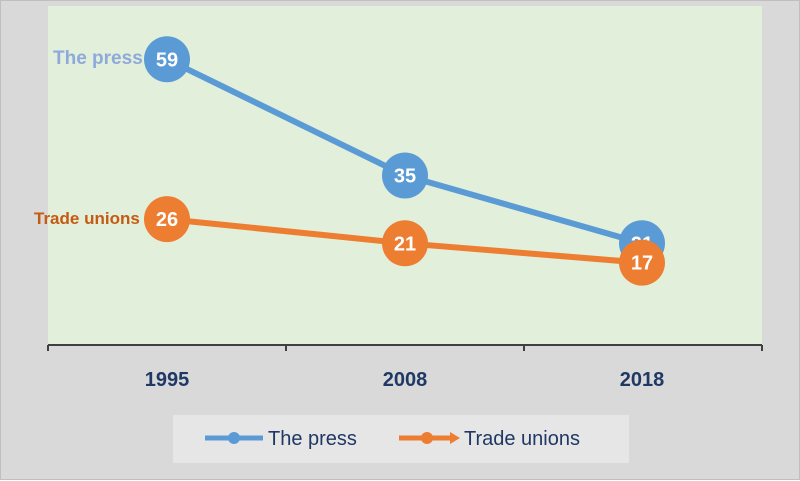 The width and height of the screenshot is (800, 481). I want to click on data-label-trade-unions-2018: 17, so click(642, 264).